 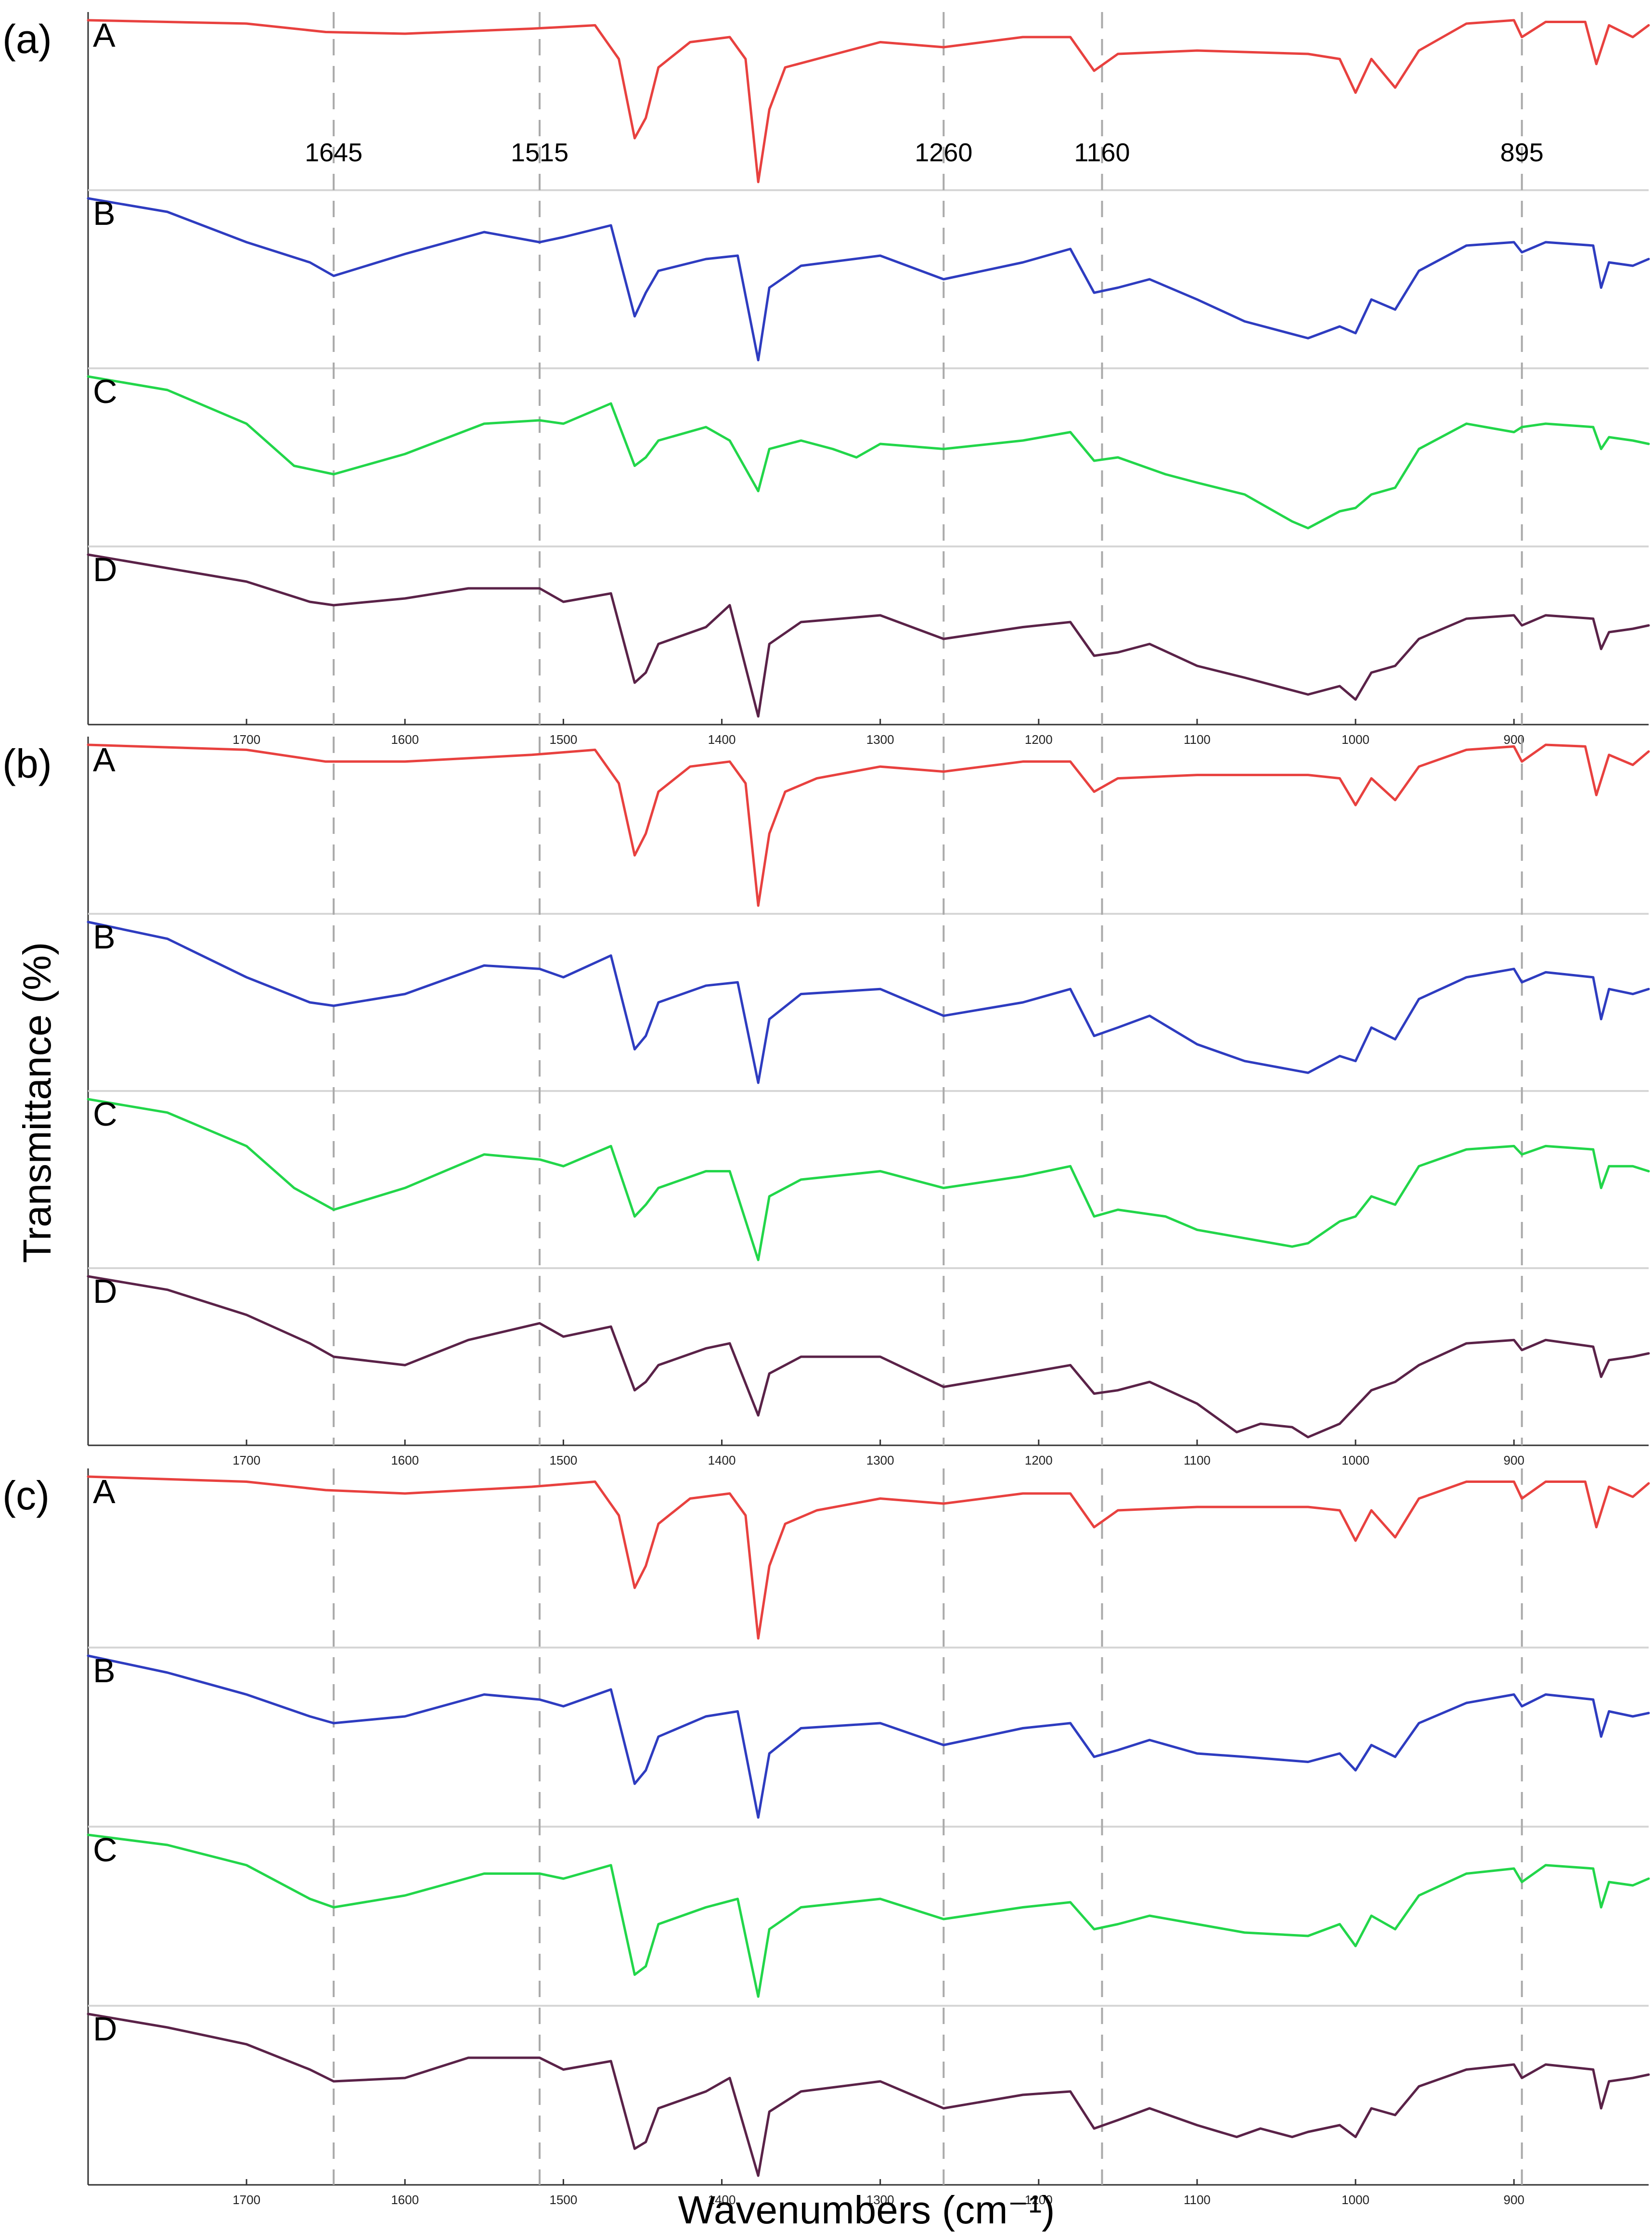 I want to click on reference-annotations: 1645 1515 1260 1160 895, so click(x=924, y=153).